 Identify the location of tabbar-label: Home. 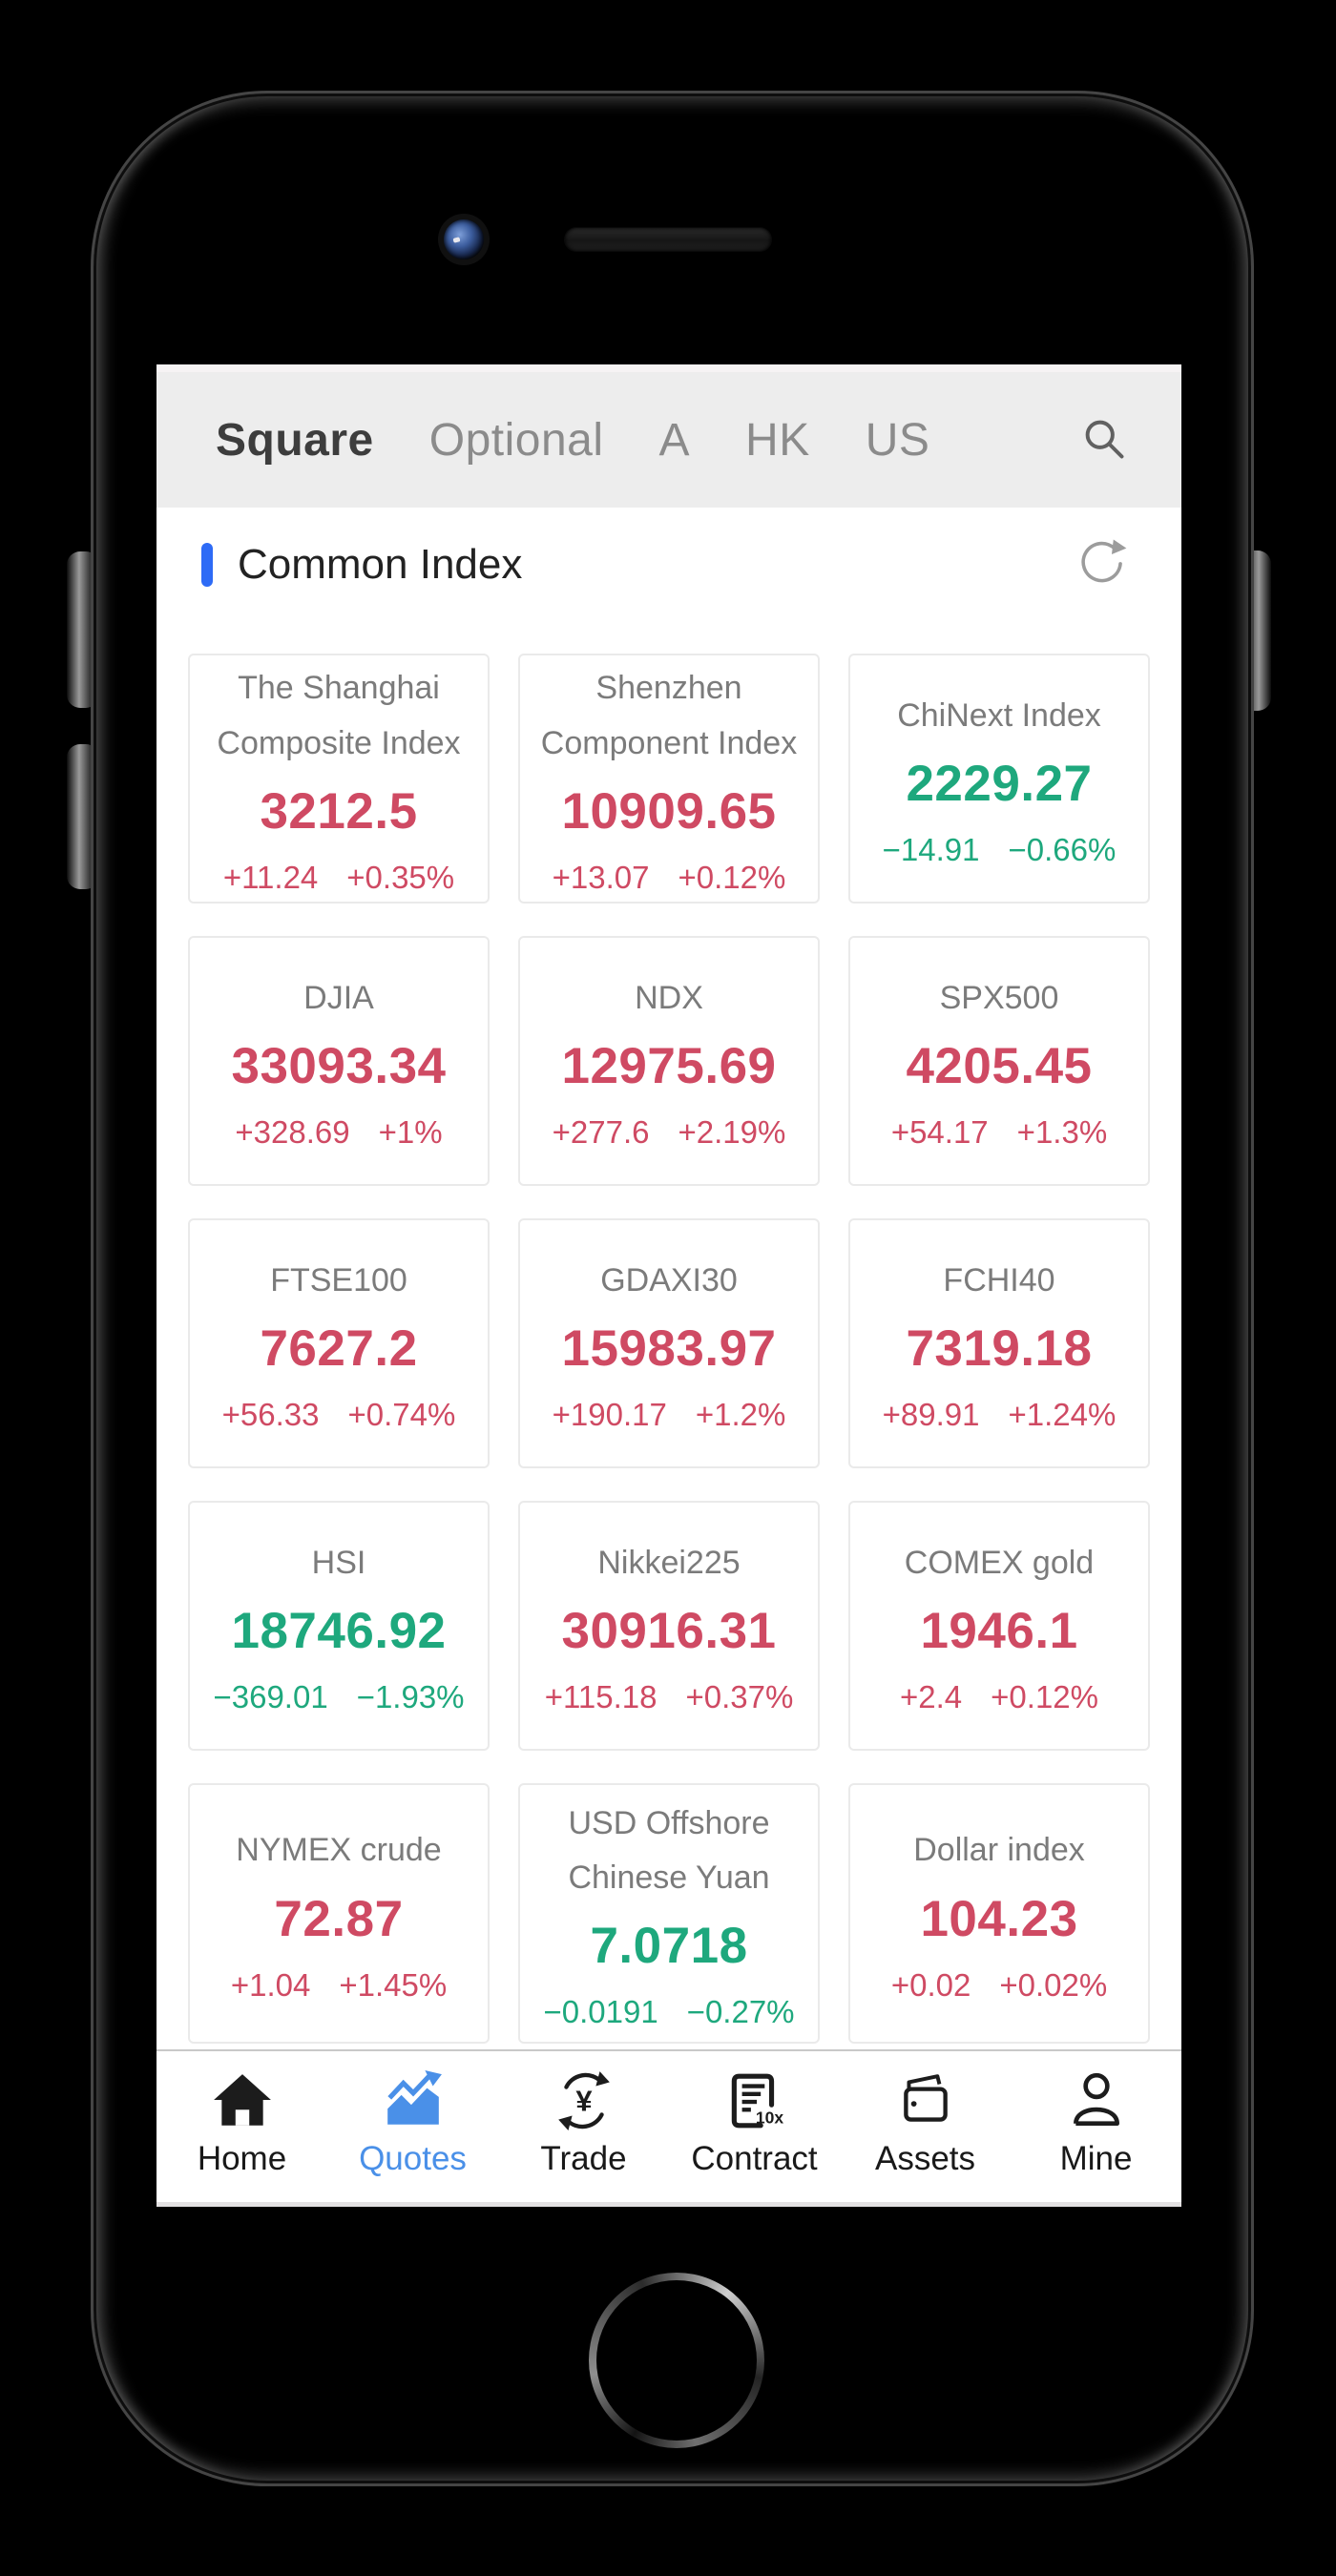
(242, 2158).